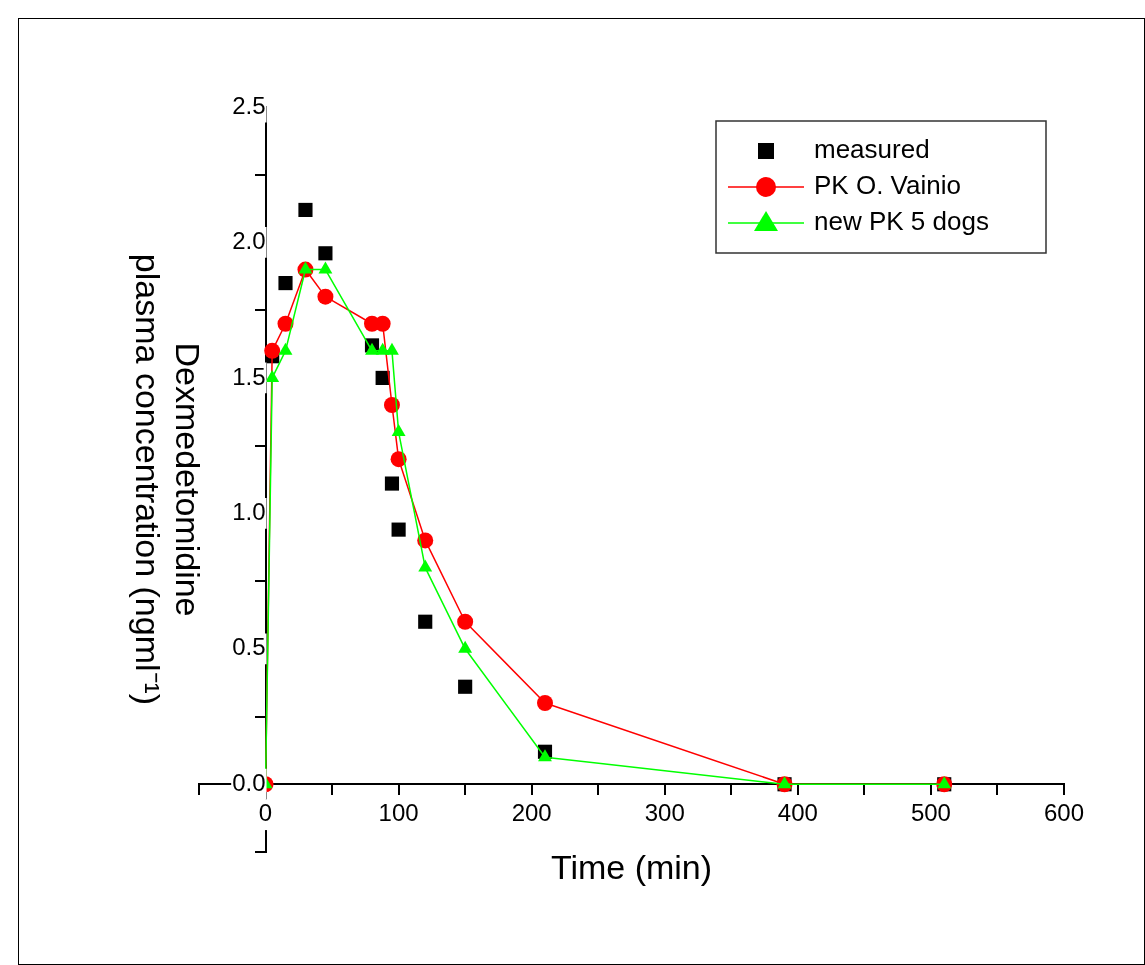 The height and width of the screenshot is (965, 1145). Describe the element at coordinates (901, 221) in the screenshot. I see `legend-label: new PK 5 dogs` at that location.